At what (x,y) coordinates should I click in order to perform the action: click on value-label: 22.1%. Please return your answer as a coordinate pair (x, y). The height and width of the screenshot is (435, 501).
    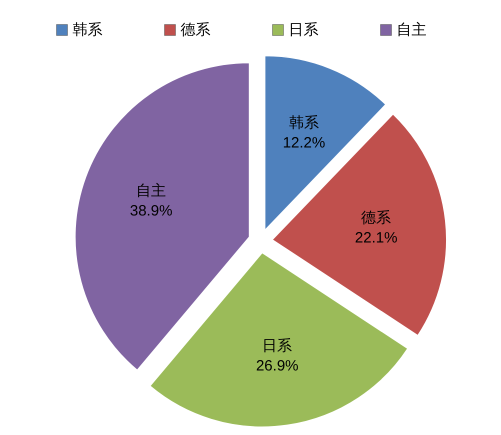
    Looking at the image, I should click on (376, 238).